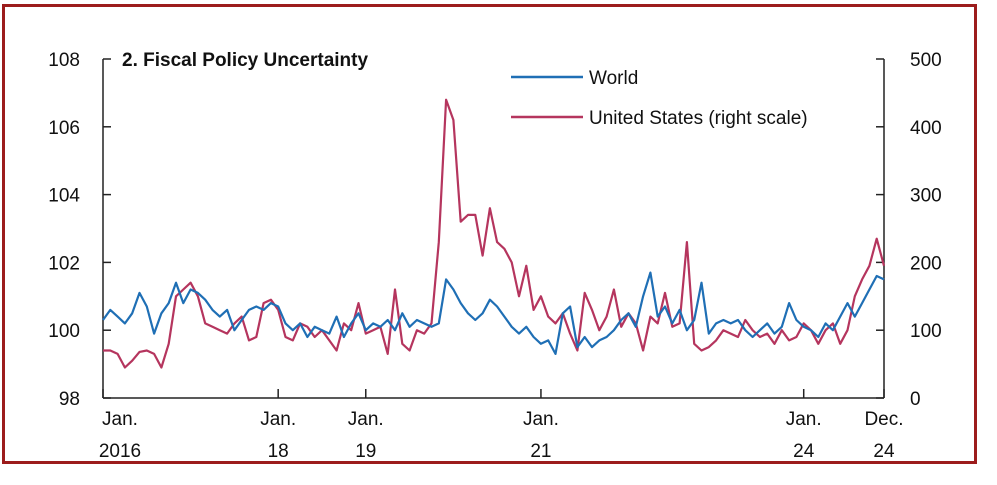 The width and height of the screenshot is (997, 485). What do you see at coordinates (926, 128) in the screenshot?
I see `right-tick-label: 400` at bounding box center [926, 128].